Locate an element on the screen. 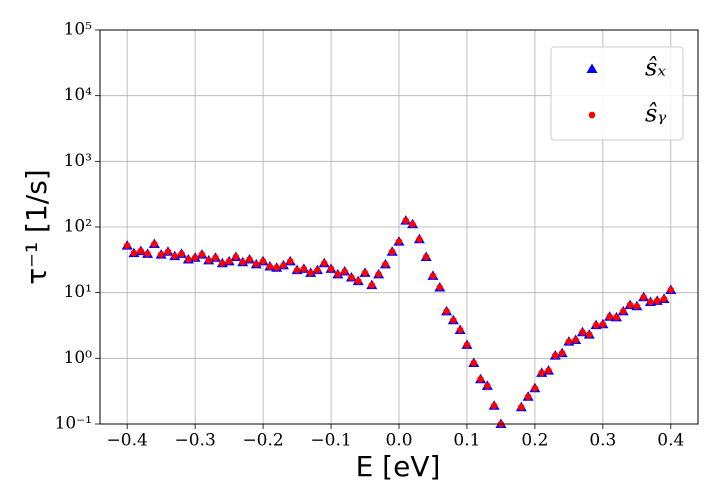 The height and width of the screenshot is (504, 720). x-tick-label: 0.3 is located at coordinates (602, 441).